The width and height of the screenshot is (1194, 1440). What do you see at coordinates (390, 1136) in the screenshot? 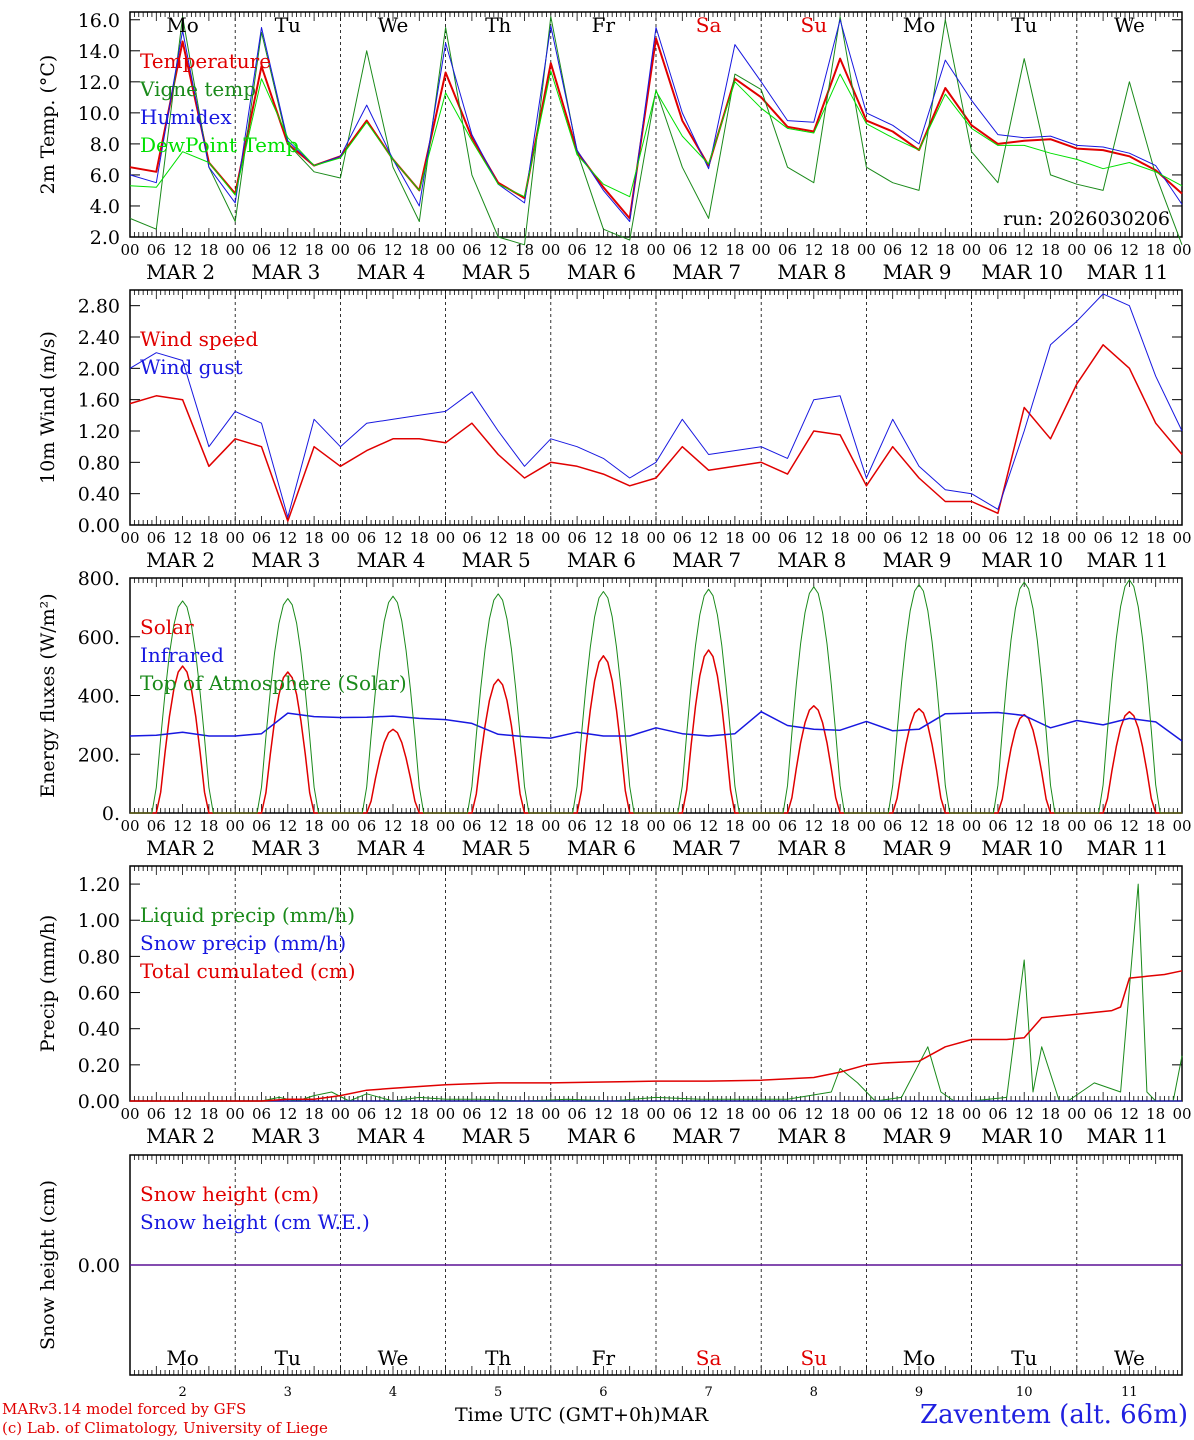
I see `date-label: MAR 4` at bounding box center [390, 1136].